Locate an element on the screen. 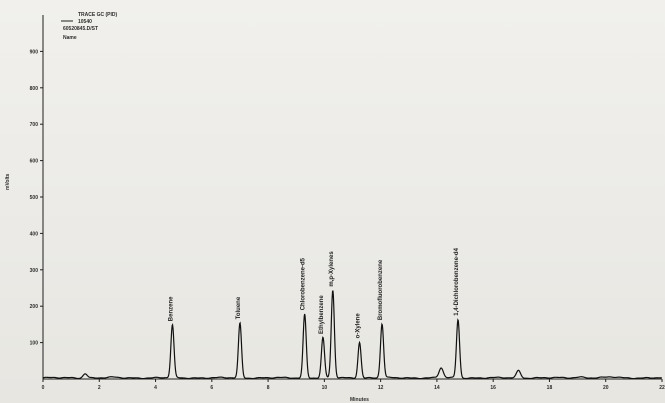 Image resolution: width=665 pixels, height=403 pixels. peak-label: Bromofluorobenzene is located at coordinates (381, 289).